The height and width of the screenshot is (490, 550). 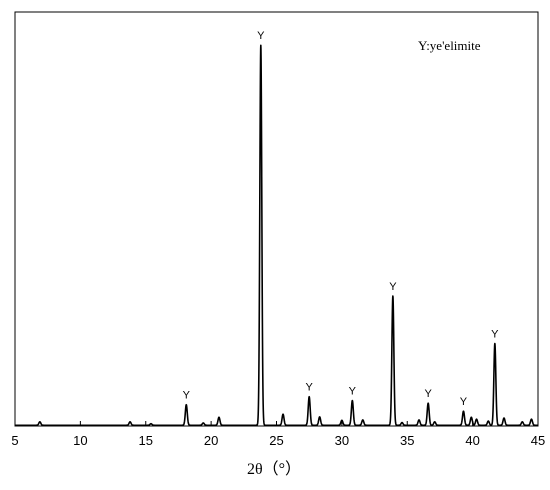 What do you see at coordinates (472, 440) in the screenshot?
I see `x-tick-label-7: 40` at bounding box center [472, 440].